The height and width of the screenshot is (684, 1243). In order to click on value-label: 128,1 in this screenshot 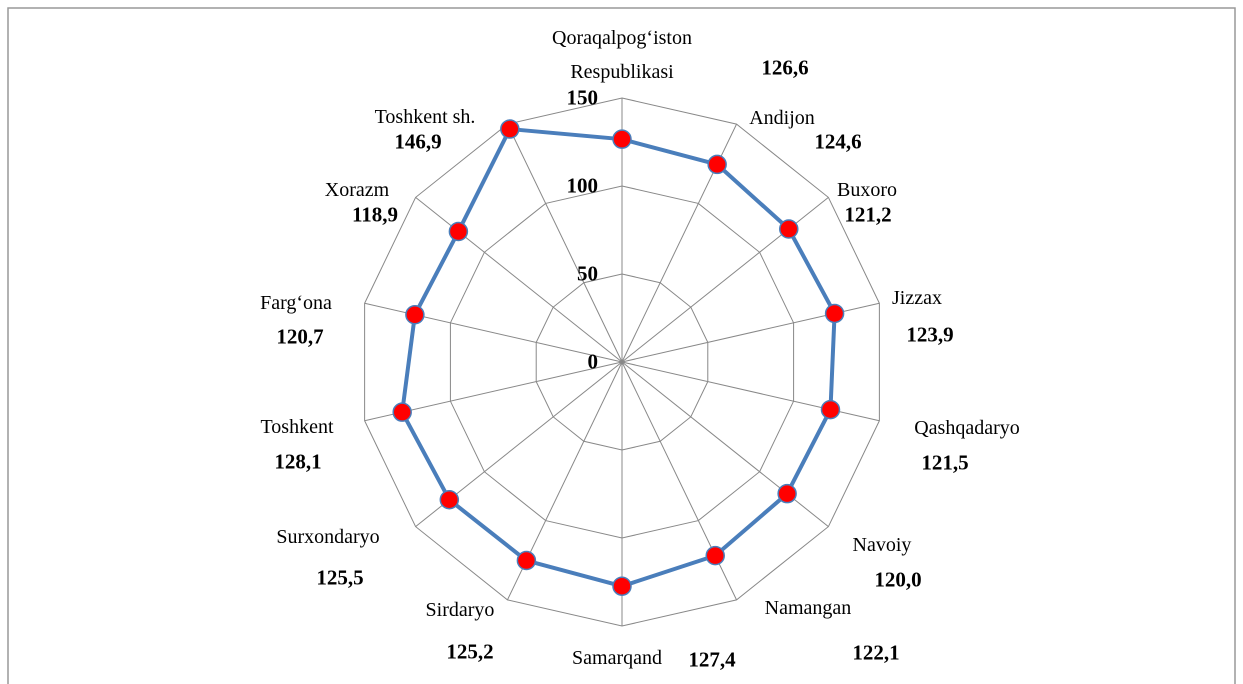, I will do `click(298, 461)`.